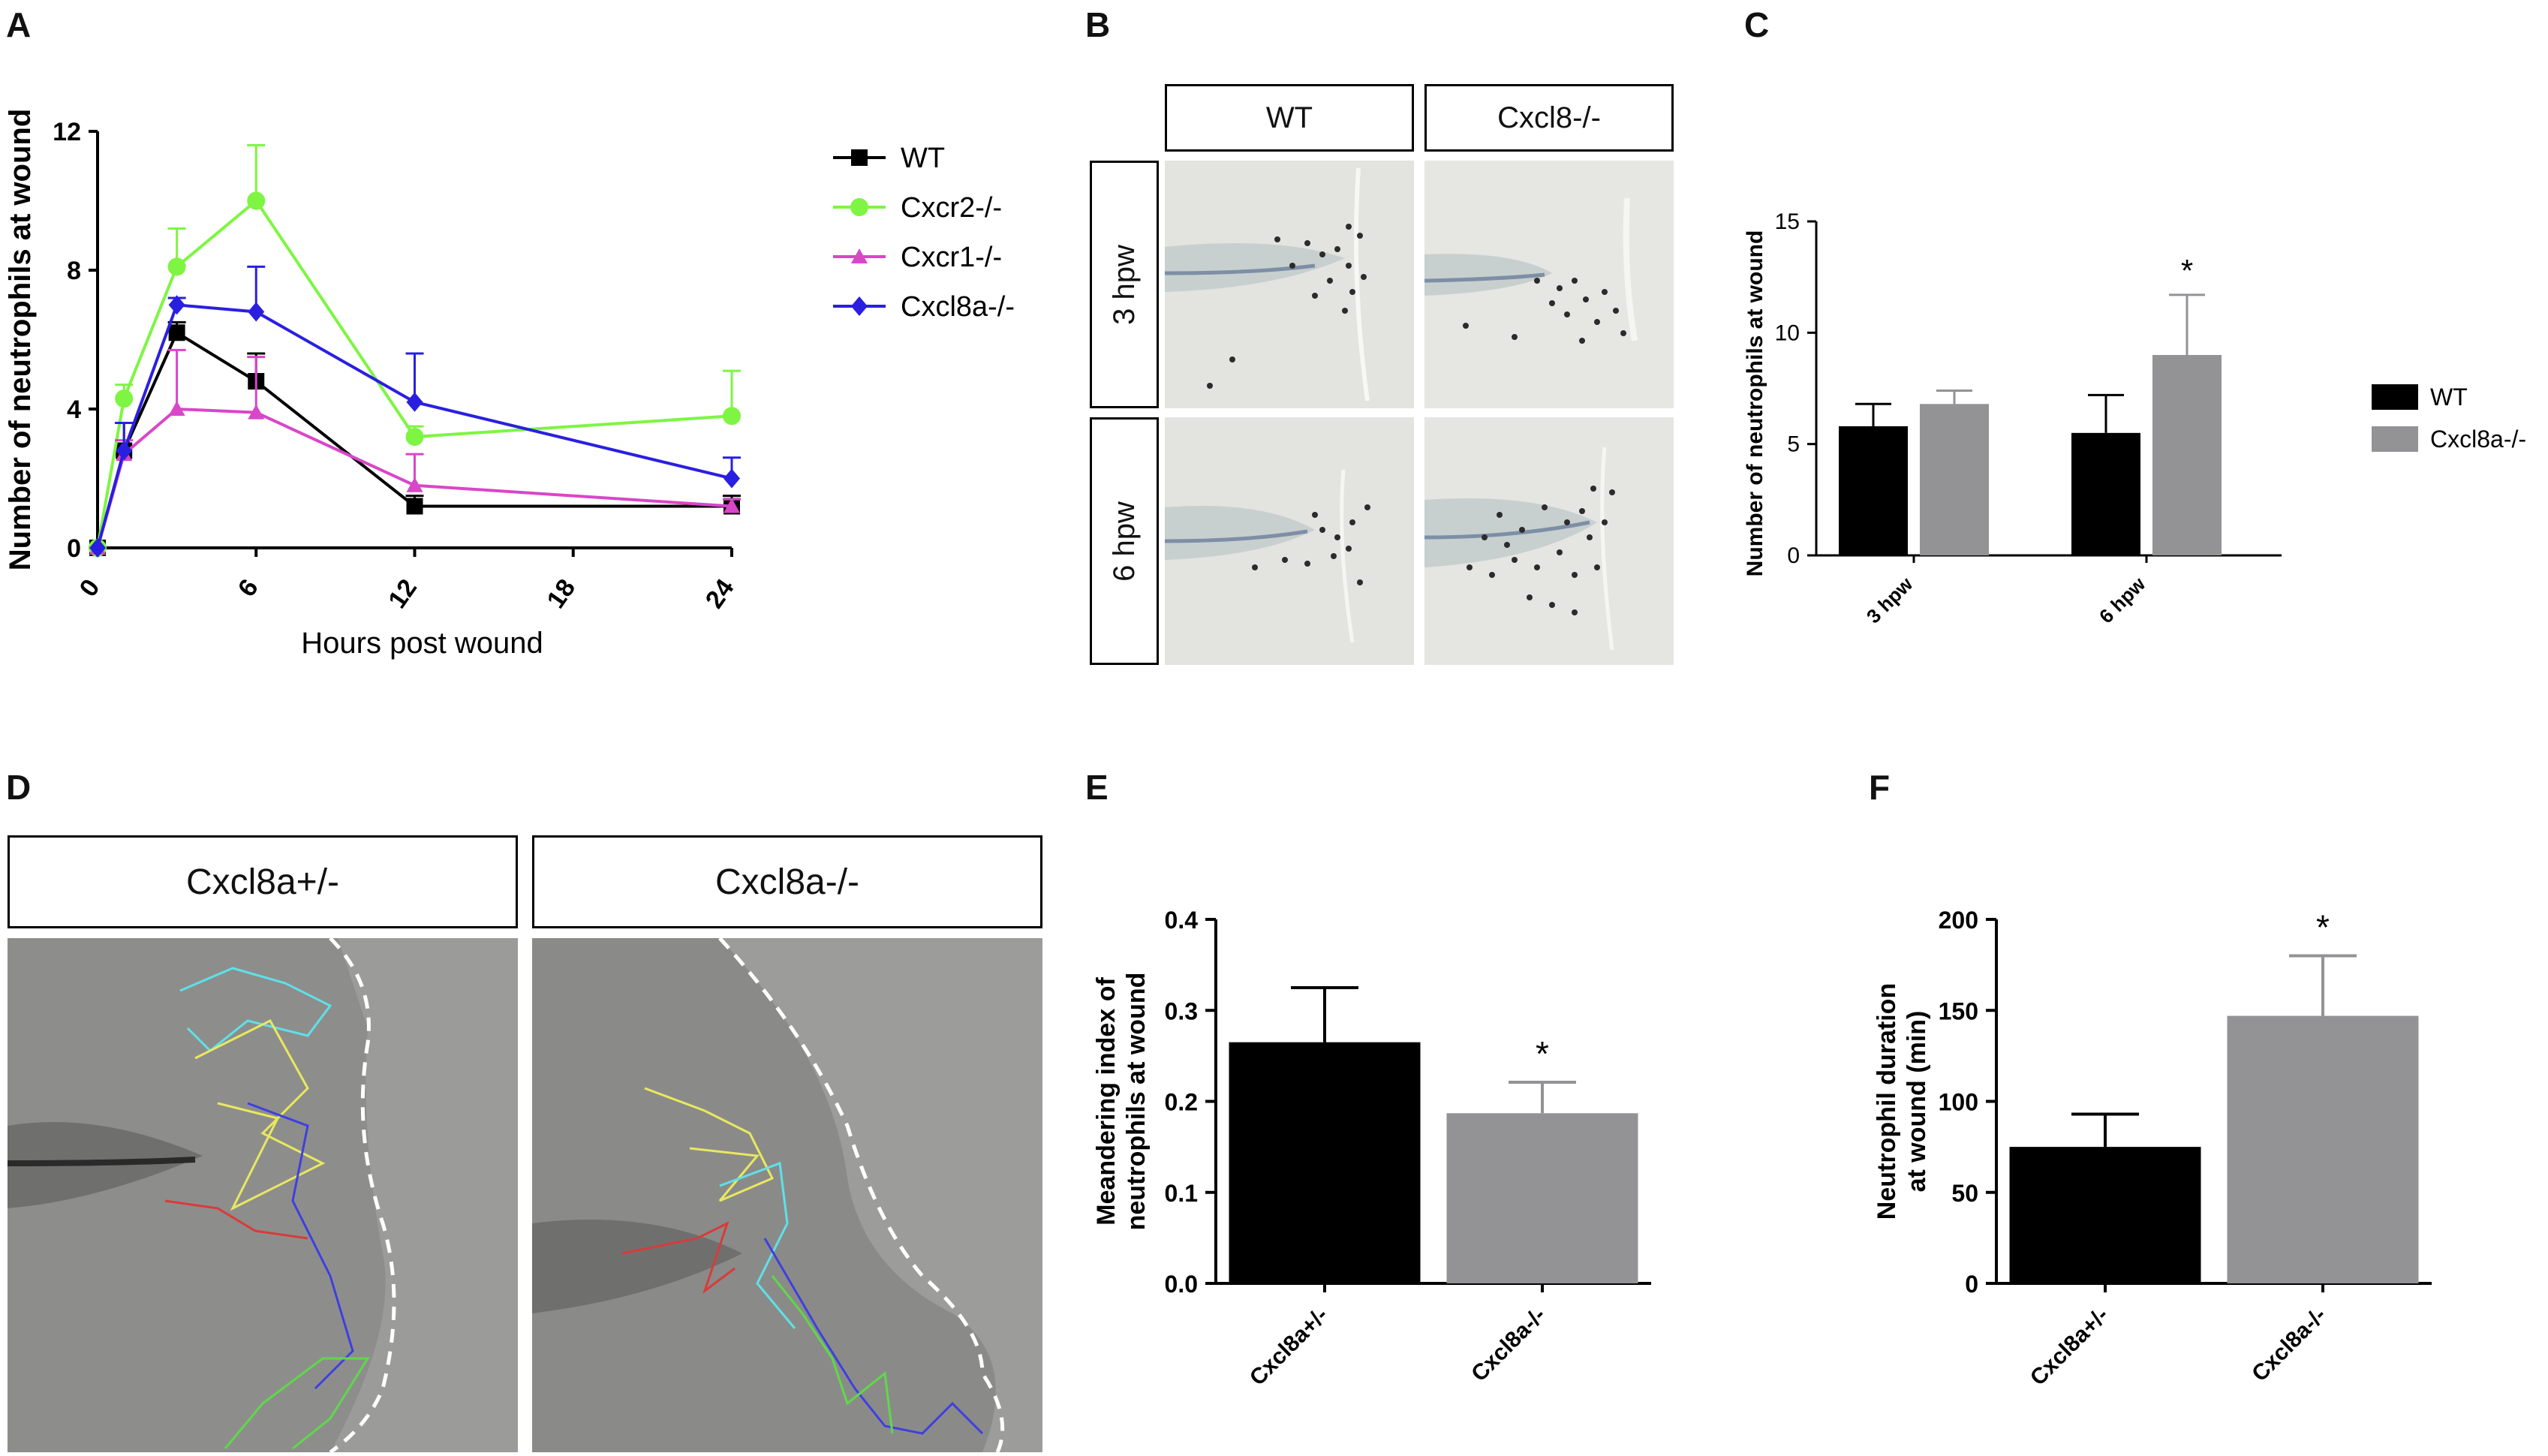  I want to click on f-y-axis-label: Neutrophil duration, so click(1887, 1101).